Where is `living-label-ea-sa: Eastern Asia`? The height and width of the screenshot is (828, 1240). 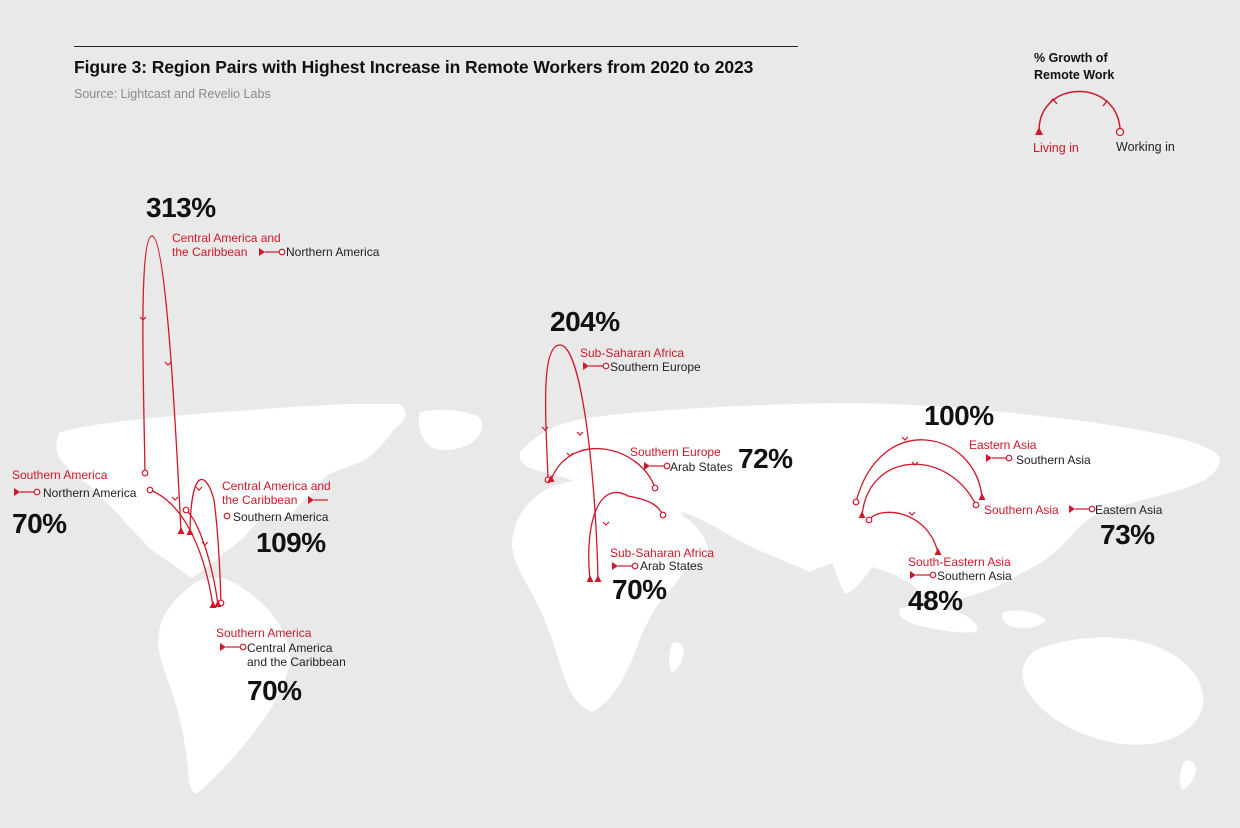 living-label-ea-sa: Eastern Asia is located at coordinates (1003, 445).